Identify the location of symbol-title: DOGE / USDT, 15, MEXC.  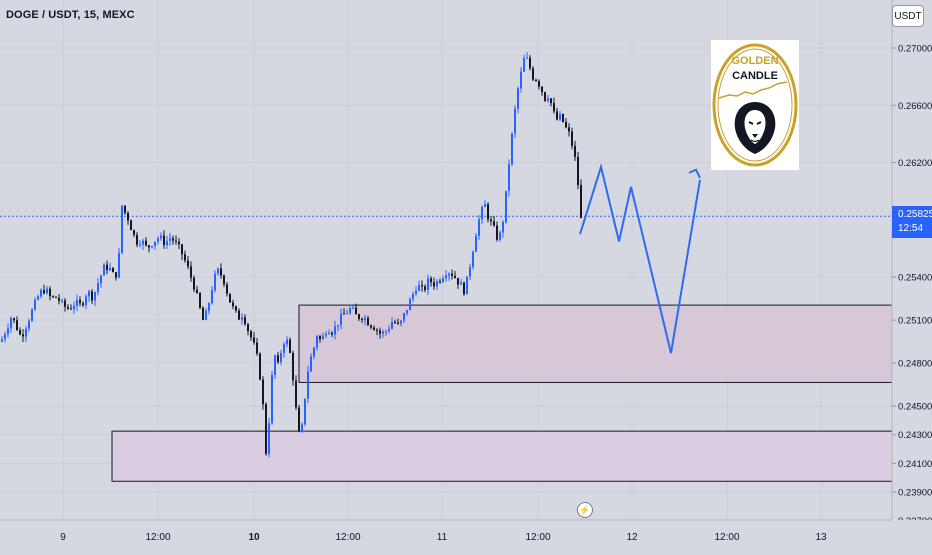
(70, 15).